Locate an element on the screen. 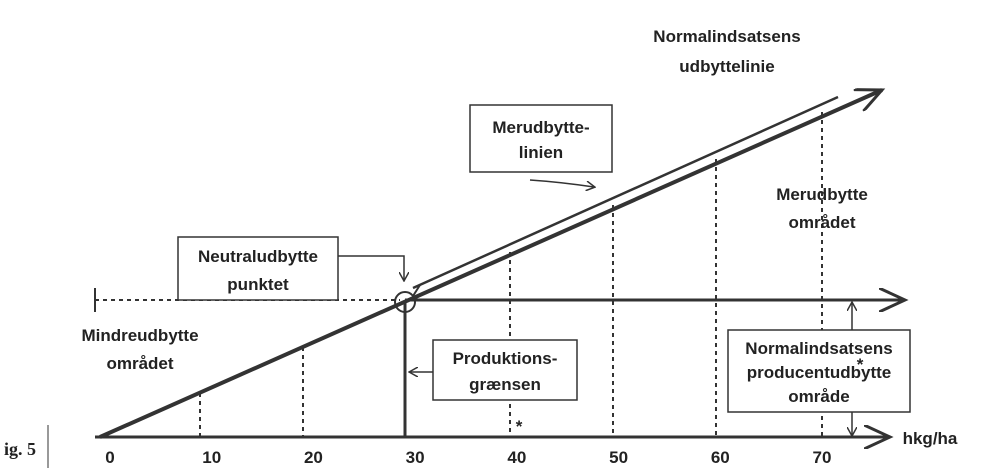 The width and height of the screenshot is (991, 468). produktion: Produktions- is located at coordinates (505, 358).